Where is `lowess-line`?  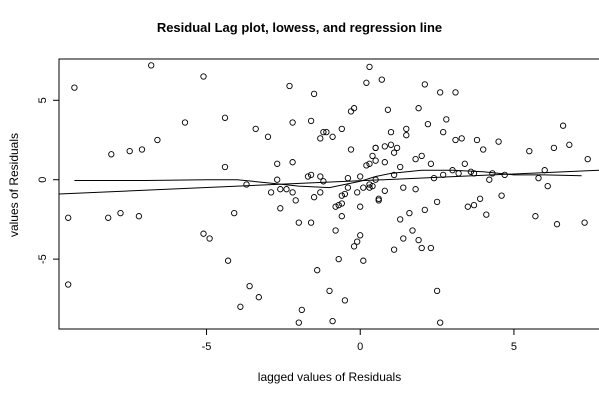 lowess-line is located at coordinates (328, 179).